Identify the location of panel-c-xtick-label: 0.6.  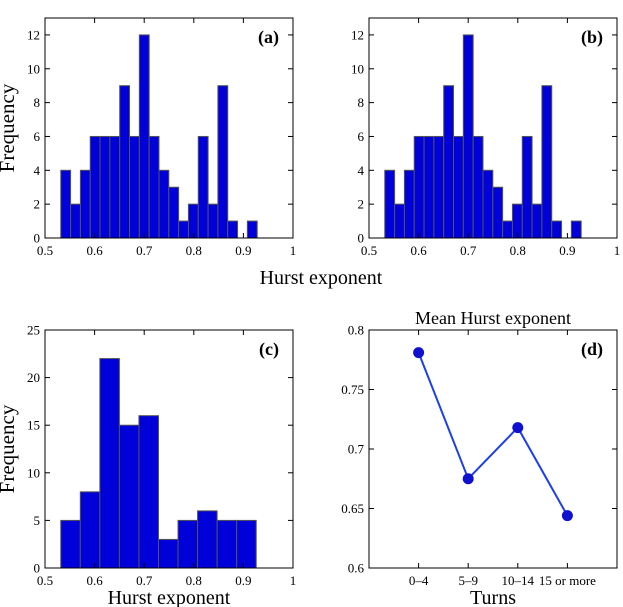
(94, 580).